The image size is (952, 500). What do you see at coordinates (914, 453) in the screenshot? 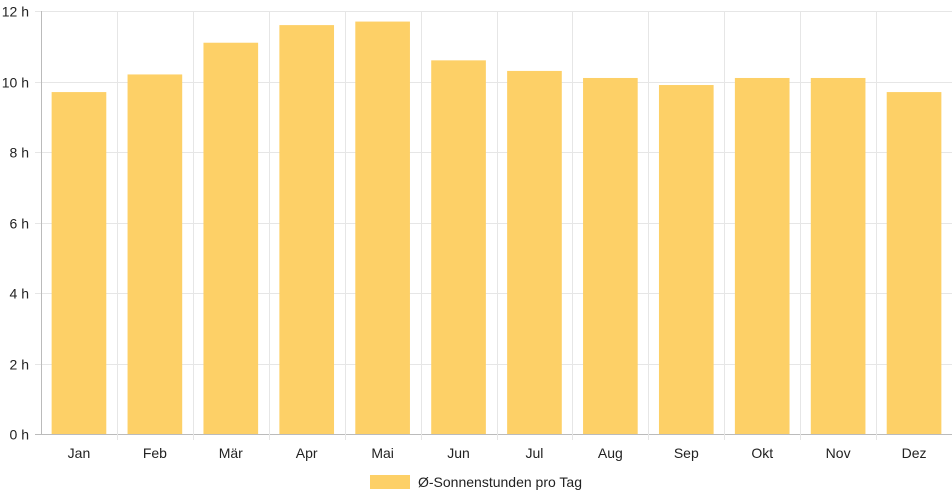
I see `x-tick-label: Dez` at bounding box center [914, 453].